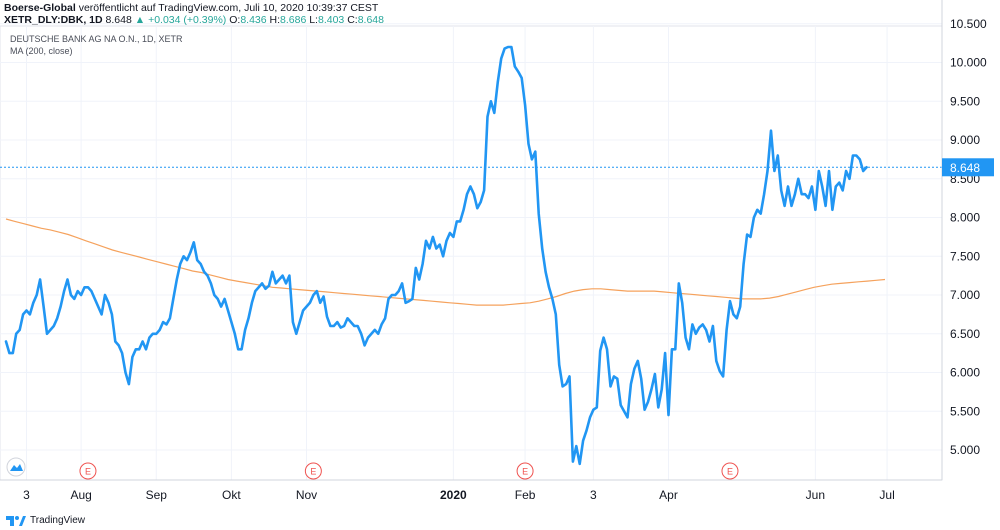 Image resolution: width=1000 pixels, height=530 pixels. What do you see at coordinates (965, 168) in the screenshot?
I see `last-price-text: 8.648` at bounding box center [965, 168].